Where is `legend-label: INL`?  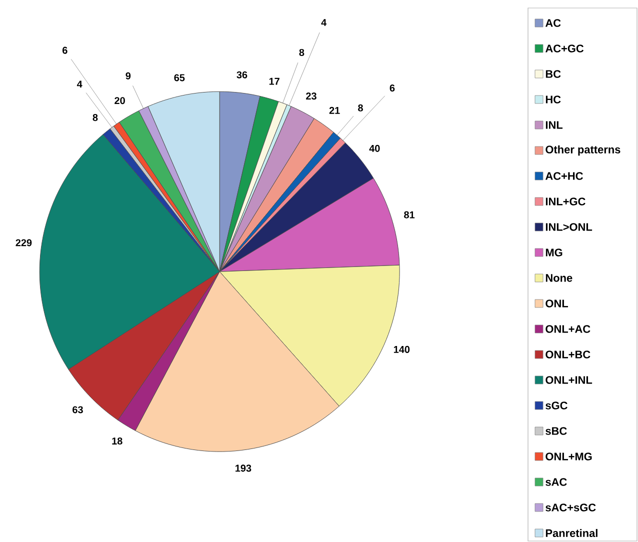 legend-label: INL is located at coordinates (554, 125).